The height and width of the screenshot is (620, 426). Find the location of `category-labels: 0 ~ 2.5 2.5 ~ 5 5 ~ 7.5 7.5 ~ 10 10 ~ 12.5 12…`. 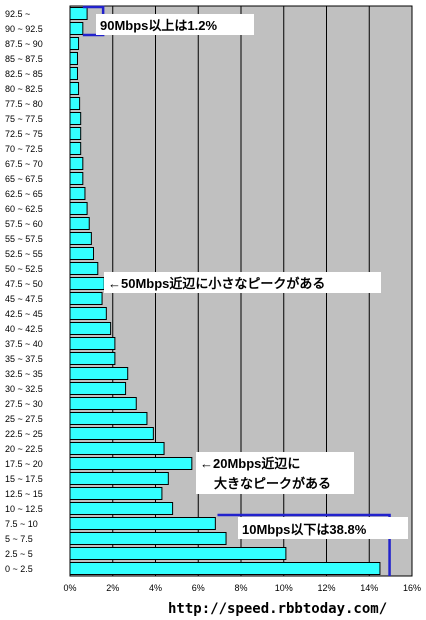

category-labels: 0 ~ 2.5 2.5 ~ 5 5 ~ 7.5 7.5 ~ 10 10 ~ 12.5 12… is located at coordinates (24, 291).